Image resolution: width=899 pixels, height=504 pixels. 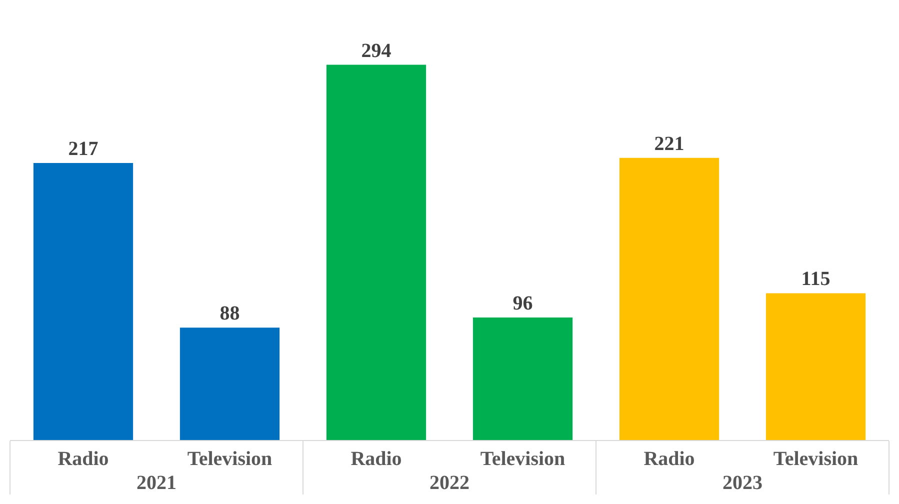 What do you see at coordinates (742, 483) in the screenshot?
I see `text: 2023` at bounding box center [742, 483].